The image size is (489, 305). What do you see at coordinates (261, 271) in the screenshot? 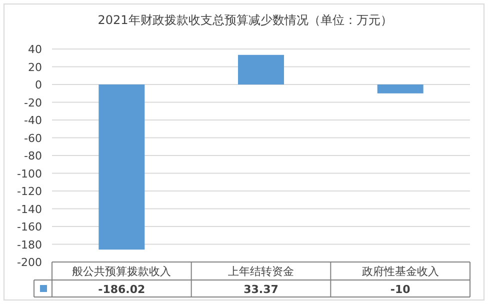
I see `x-tick-label: 上年结转资金` at bounding box center [261, 271].